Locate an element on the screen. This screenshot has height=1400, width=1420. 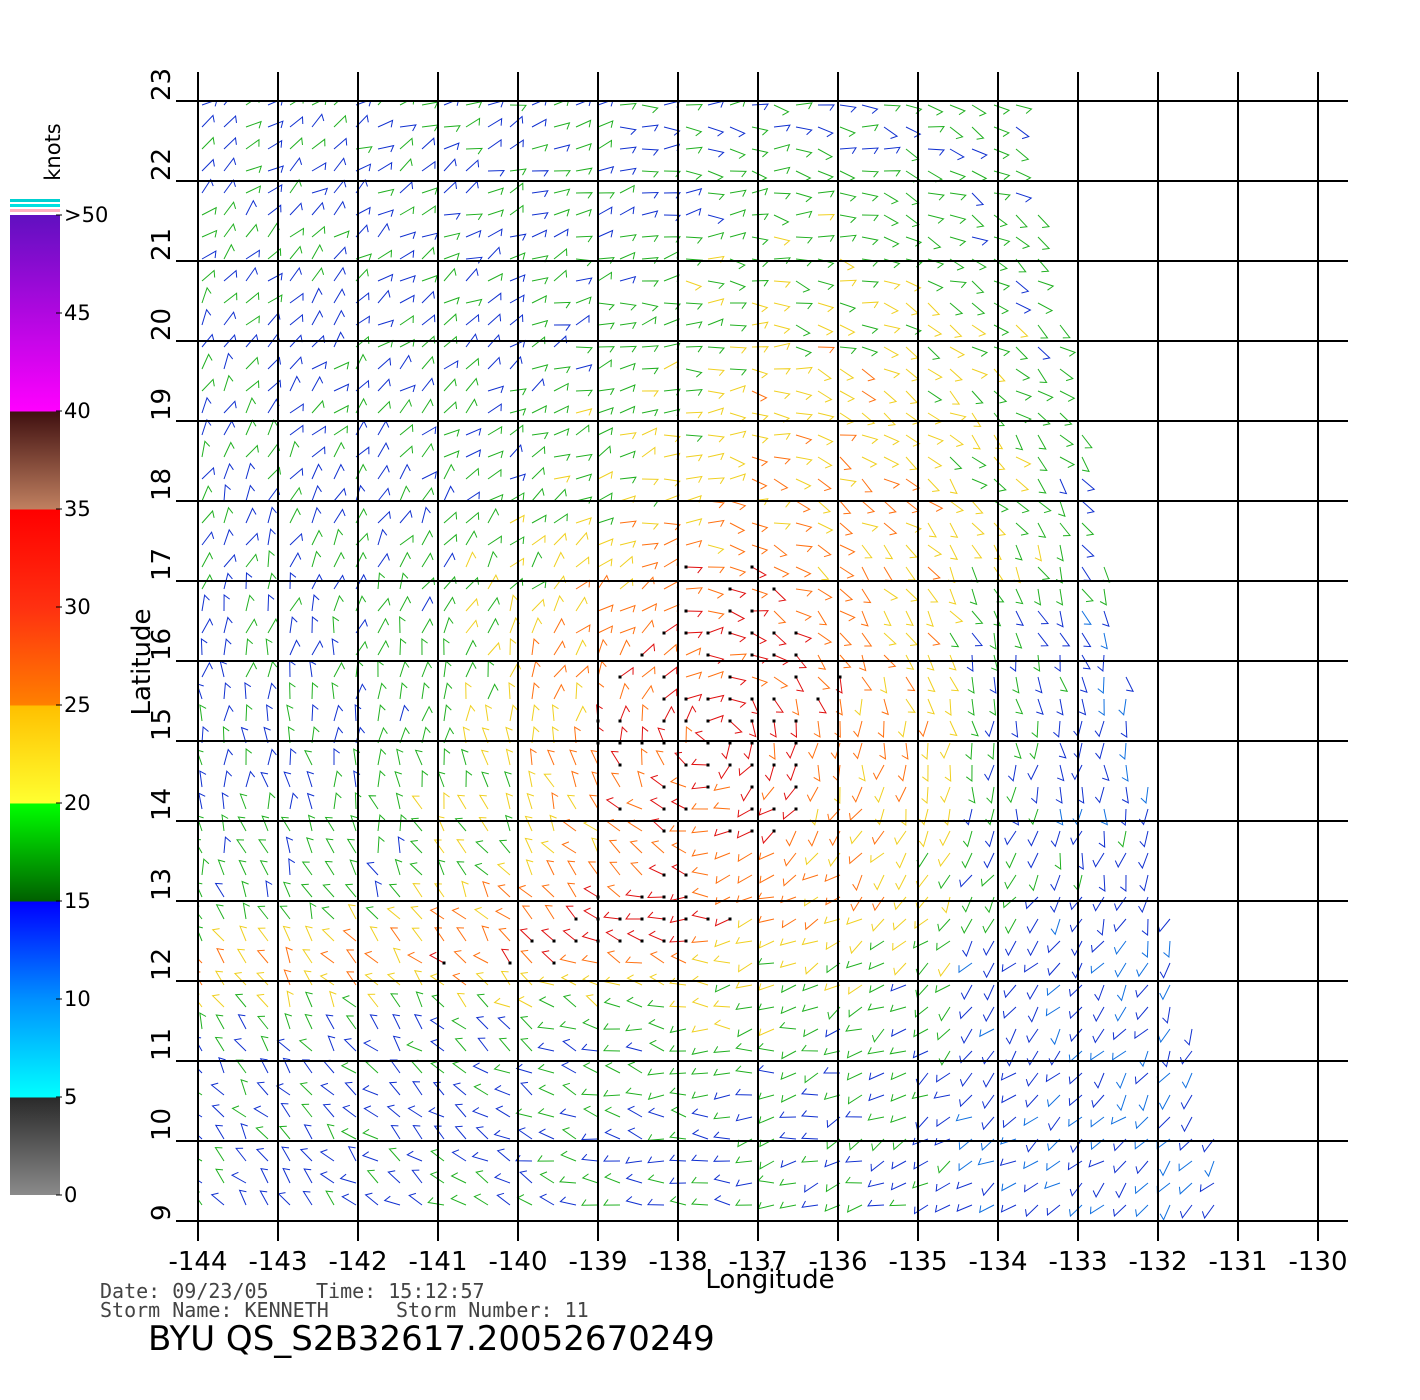
y-tick-label: 21 is located at coordinates (162, 244).